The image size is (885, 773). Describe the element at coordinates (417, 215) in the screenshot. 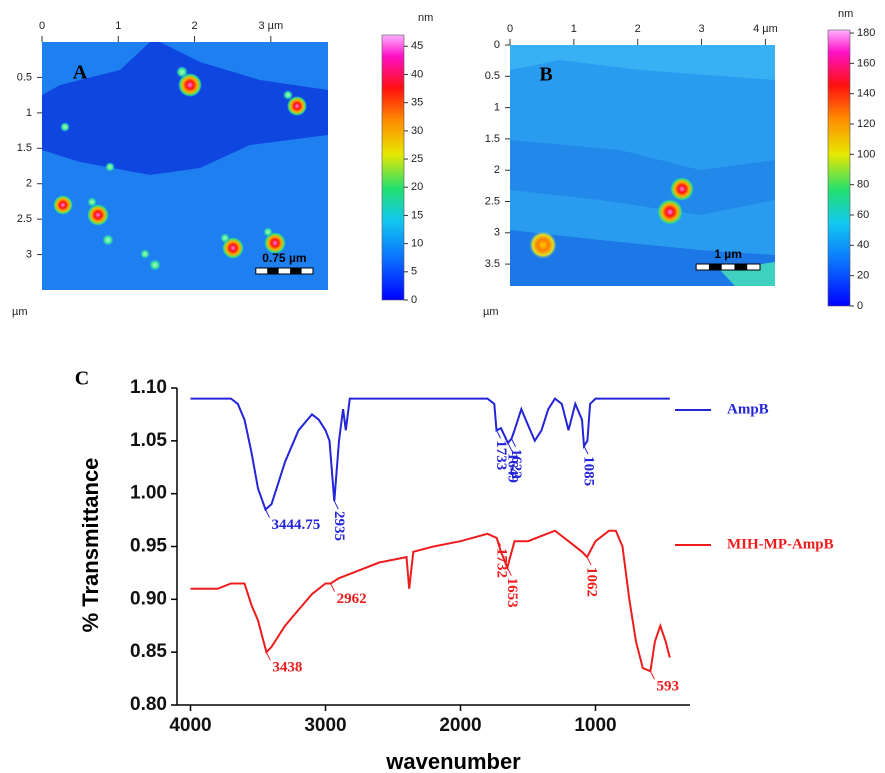

I see `colorbar-tick-label: 15` at that location.